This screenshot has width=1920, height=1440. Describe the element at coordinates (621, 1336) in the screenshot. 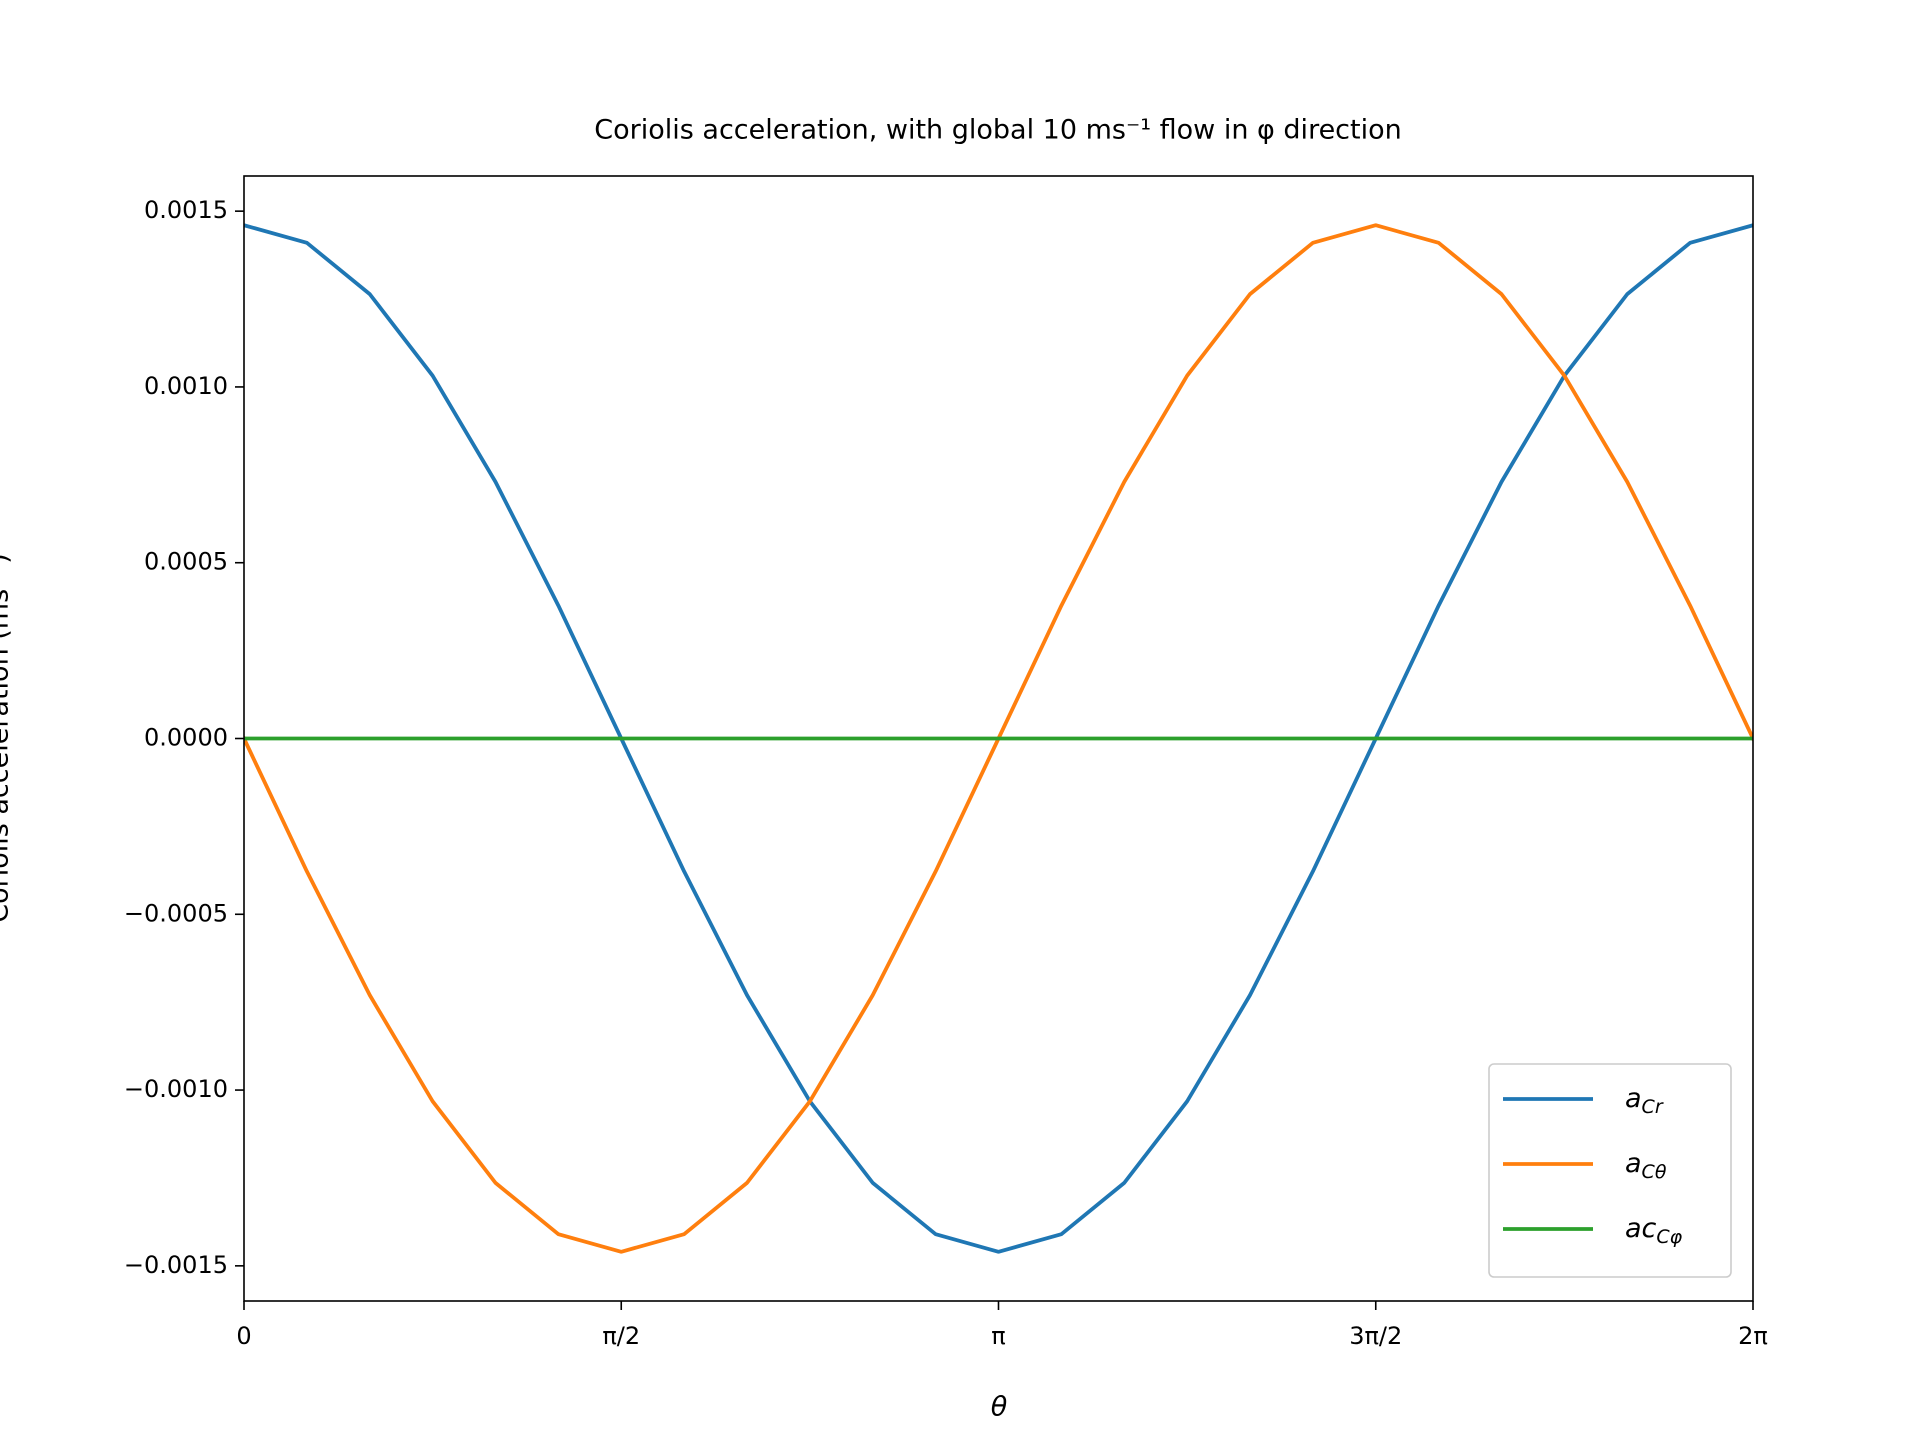

I see `x-tick-label: π/2` at that location.